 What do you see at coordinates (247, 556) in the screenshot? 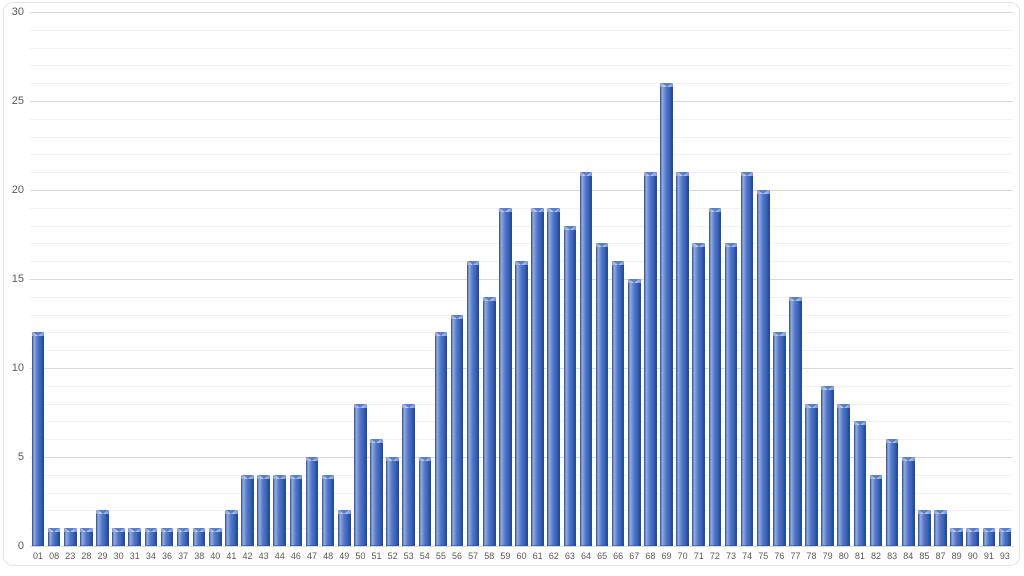
I see `x-axis-category-label: 42` at bounding box center [247, 556].